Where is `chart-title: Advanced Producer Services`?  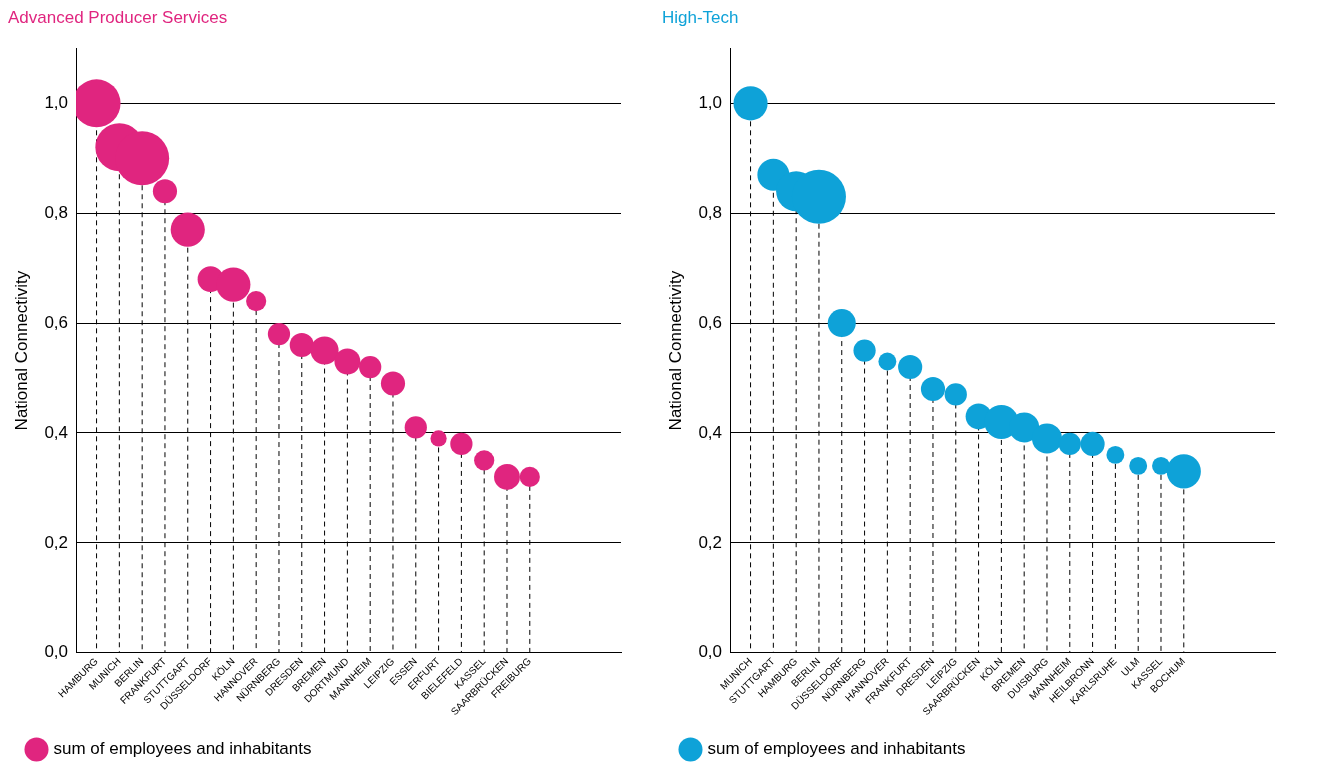
chart-title: Advanced Producer Services is located at coordinates (118, 17).